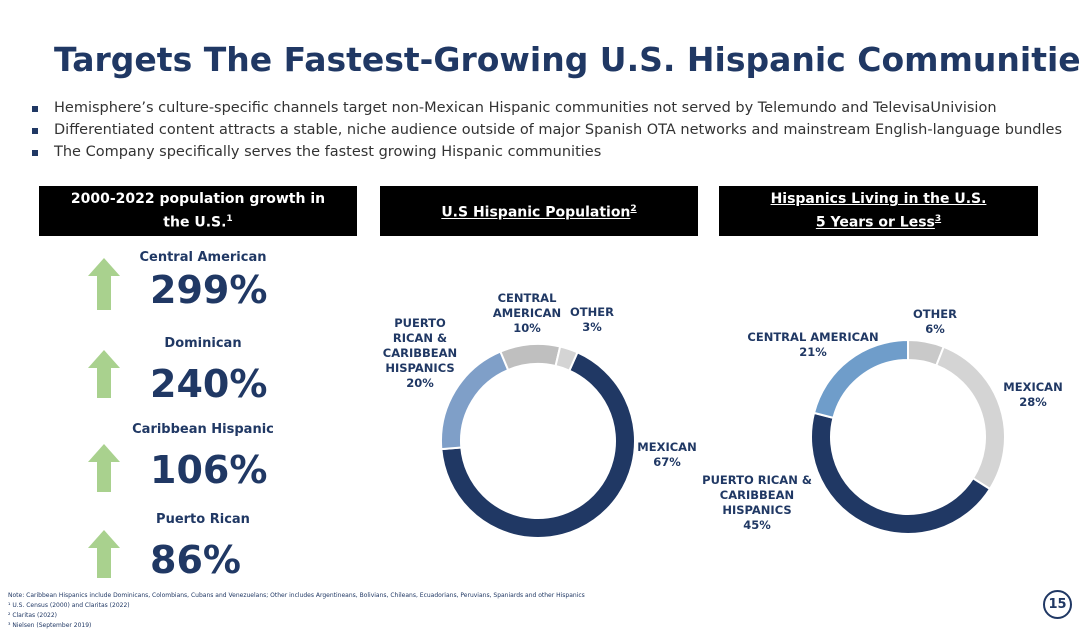  What do you see at coordinates (203, 343) in the screenshot?
I see `growth-label: Dominican` at bounding box center [203, 343].